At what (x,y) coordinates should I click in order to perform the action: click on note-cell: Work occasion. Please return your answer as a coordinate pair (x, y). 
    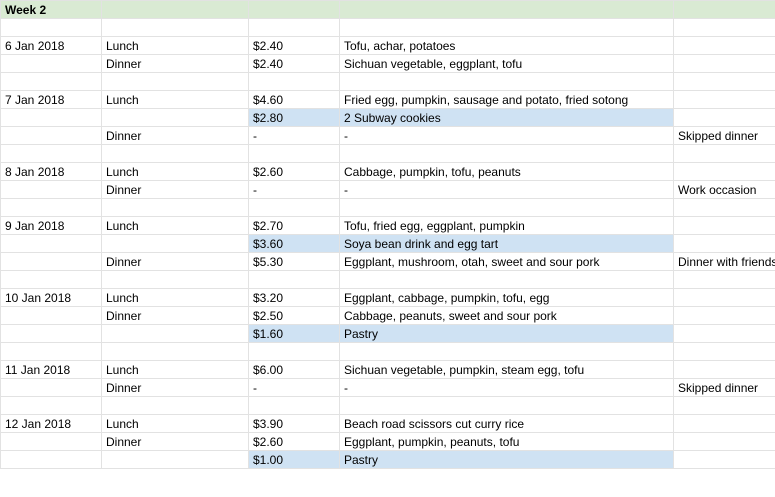
    Looking at the image, I should click on (724, 189).